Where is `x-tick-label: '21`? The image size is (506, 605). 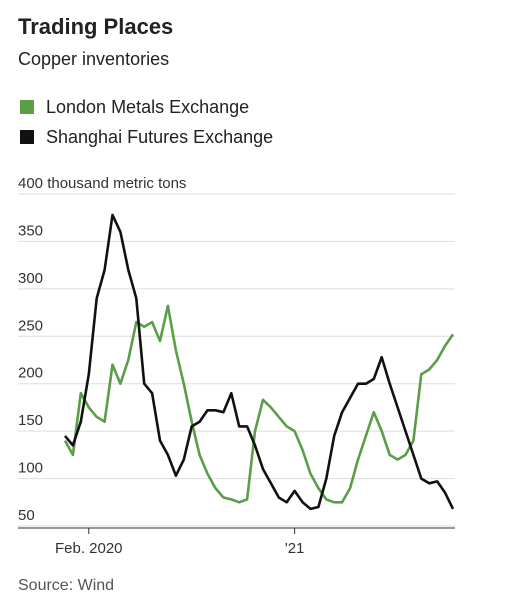 x-tick-label: '21 is located at coordinates (295, 548).